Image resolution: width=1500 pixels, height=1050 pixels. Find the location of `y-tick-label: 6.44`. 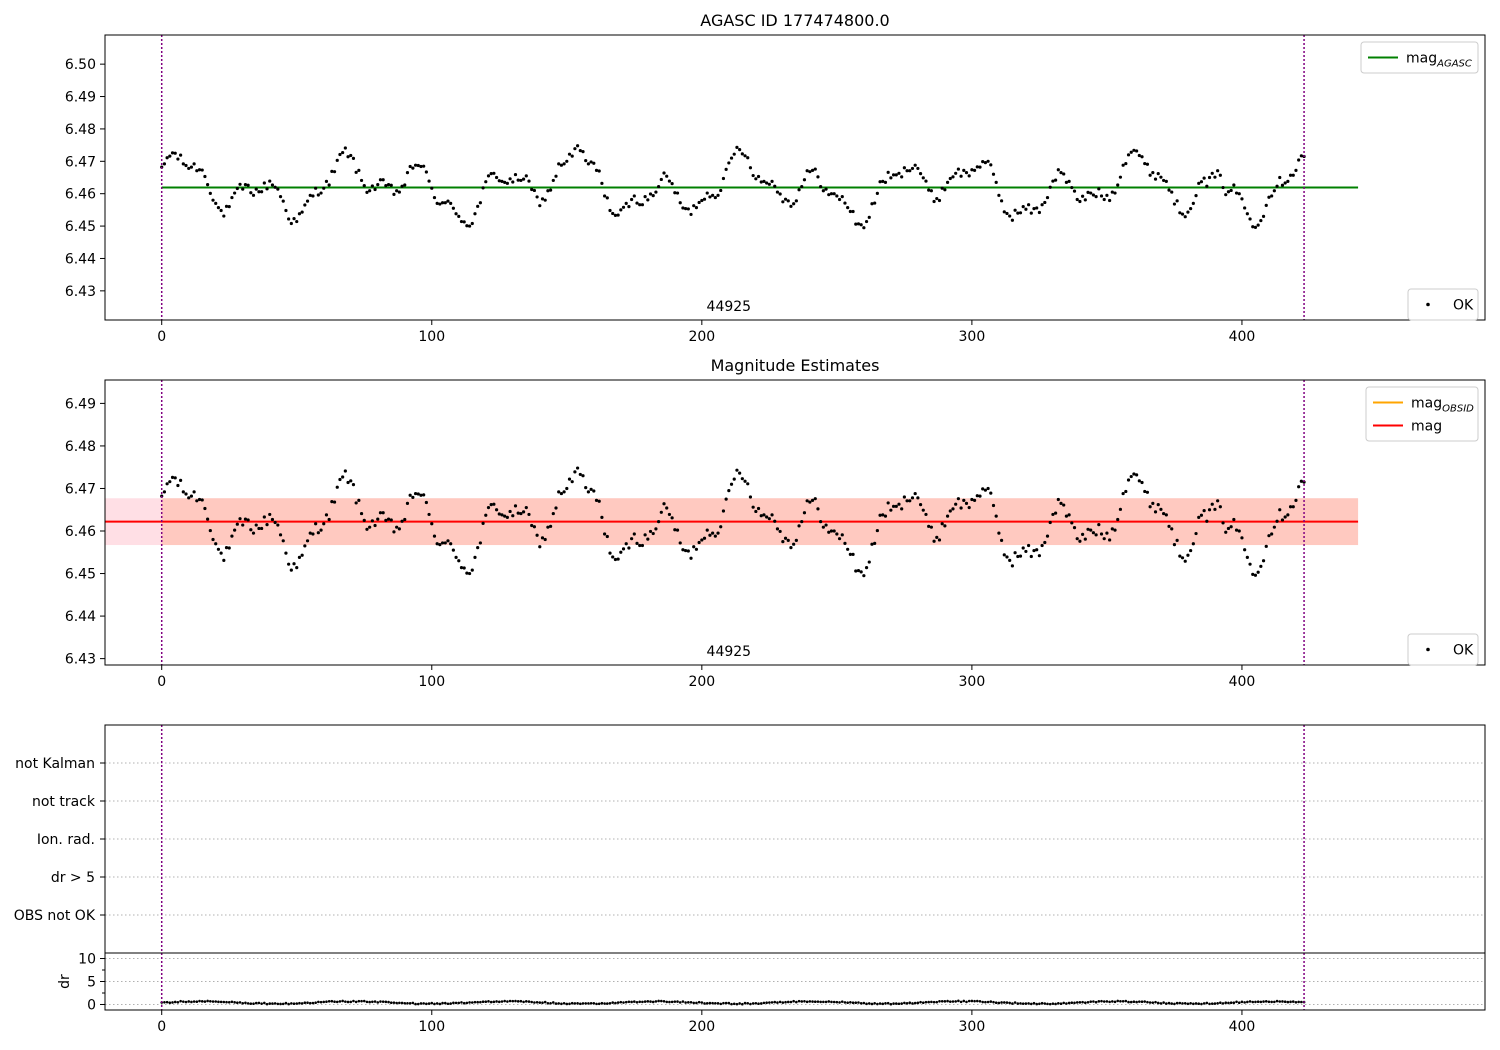

y-tick-label: 6.44 is located at coordinates (80, 617).